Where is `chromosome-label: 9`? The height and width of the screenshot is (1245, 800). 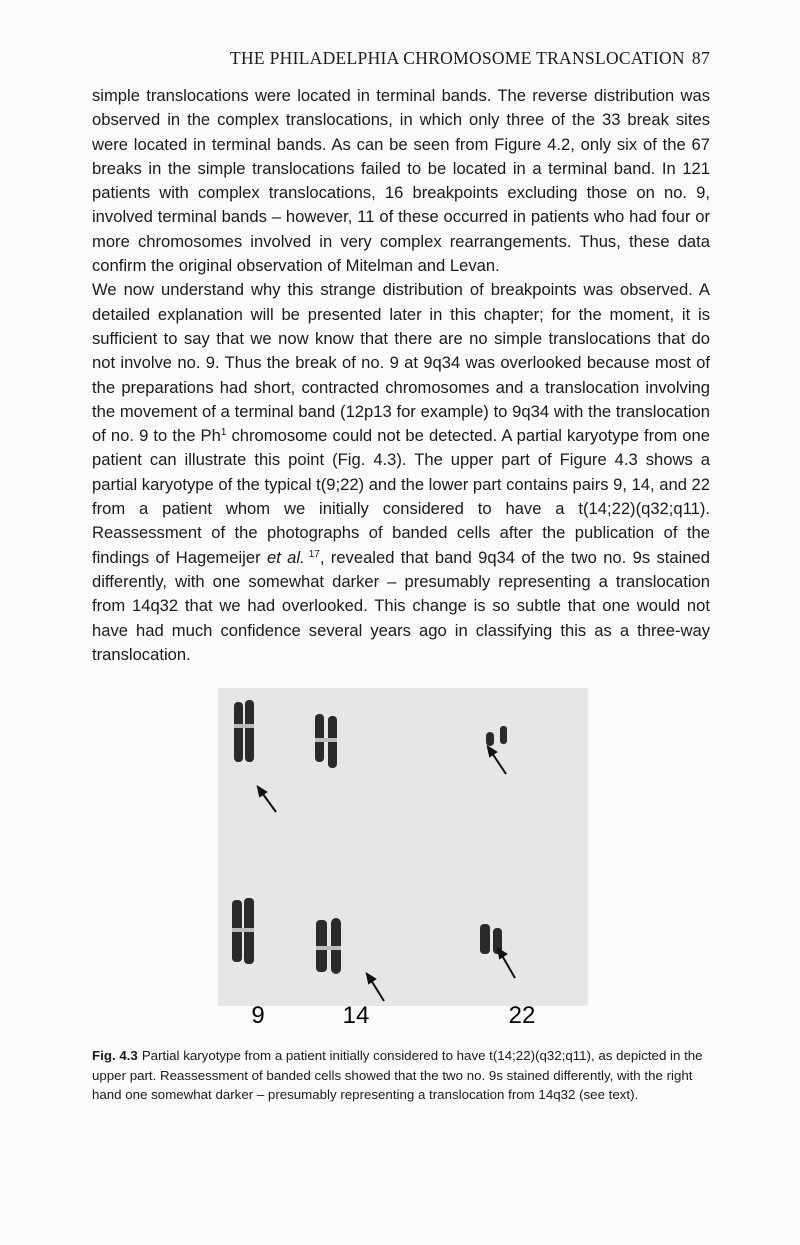 chromosome-label: 9 is located at coordinates (257, 1015).